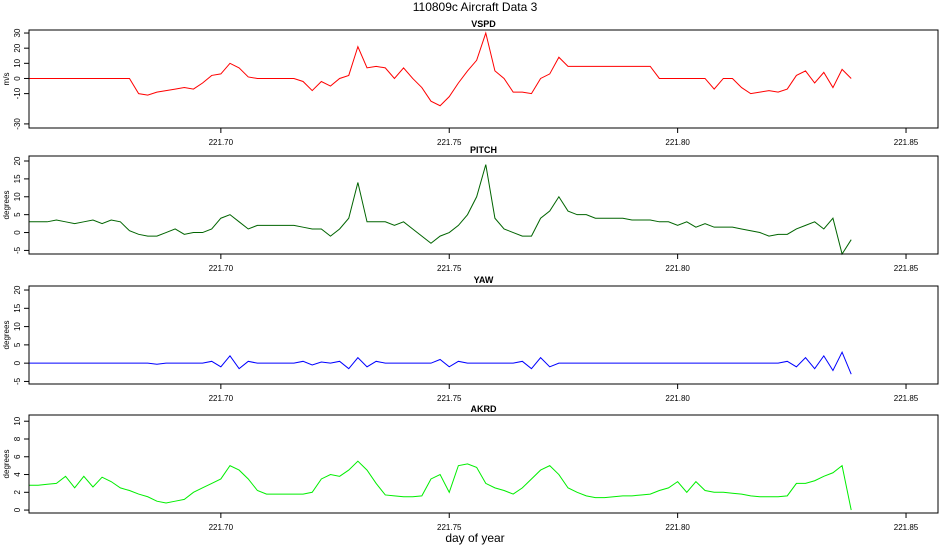 This screenshot has height=550, width=950. What do you see at coordinates (17, 492) in the screenshot?
I see `y-tick-label: 2` at bounding box center [17, 492].